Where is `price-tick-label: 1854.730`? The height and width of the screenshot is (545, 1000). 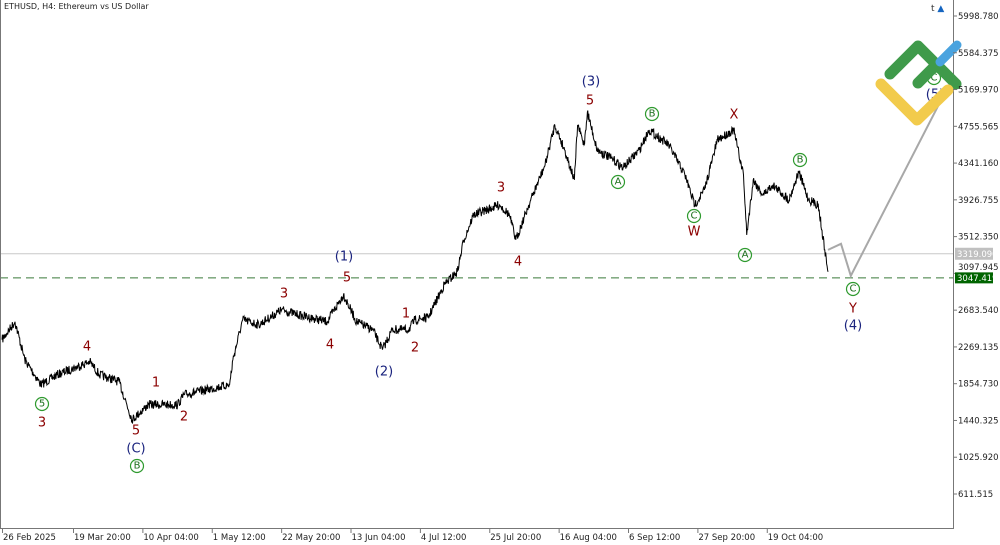
price-tick-label: 1854.730 is located at coordinates (978, 385).